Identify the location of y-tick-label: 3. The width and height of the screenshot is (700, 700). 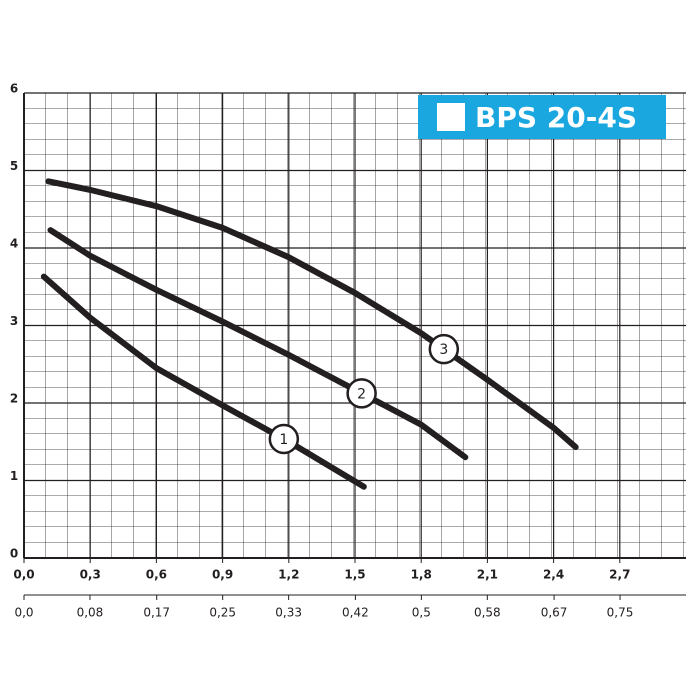
(14, 321).